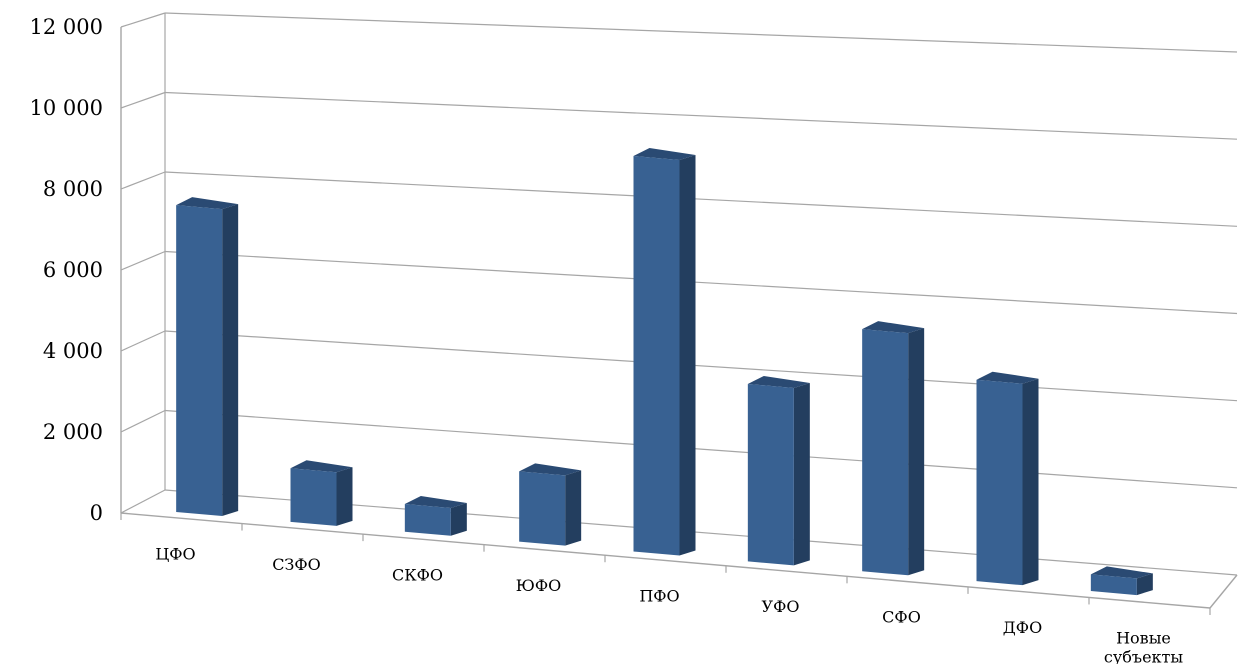 The image size is (1239, 664). Describe the element at coordinates (781, 606) in the screenshot. I see `x-tick-label-5: УФО` at that location.